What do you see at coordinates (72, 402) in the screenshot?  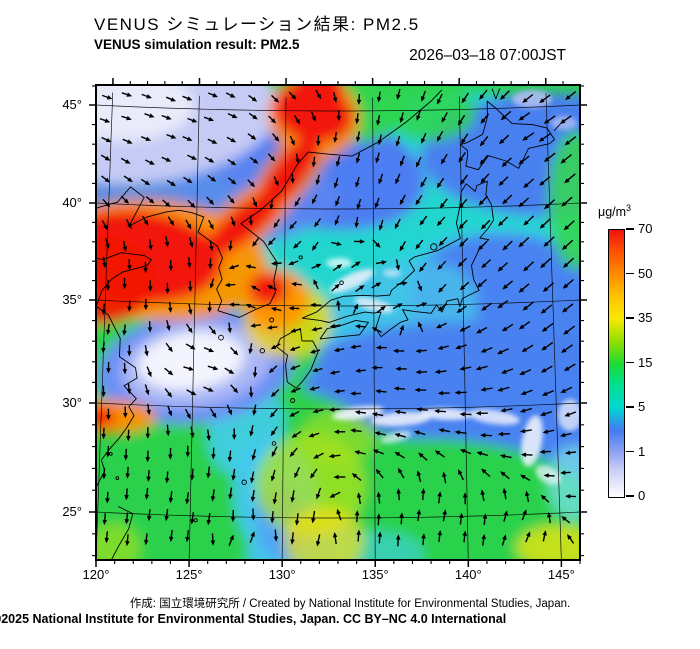 I see `y-axis-label-30: 30°` at bounding box center [72, 402].